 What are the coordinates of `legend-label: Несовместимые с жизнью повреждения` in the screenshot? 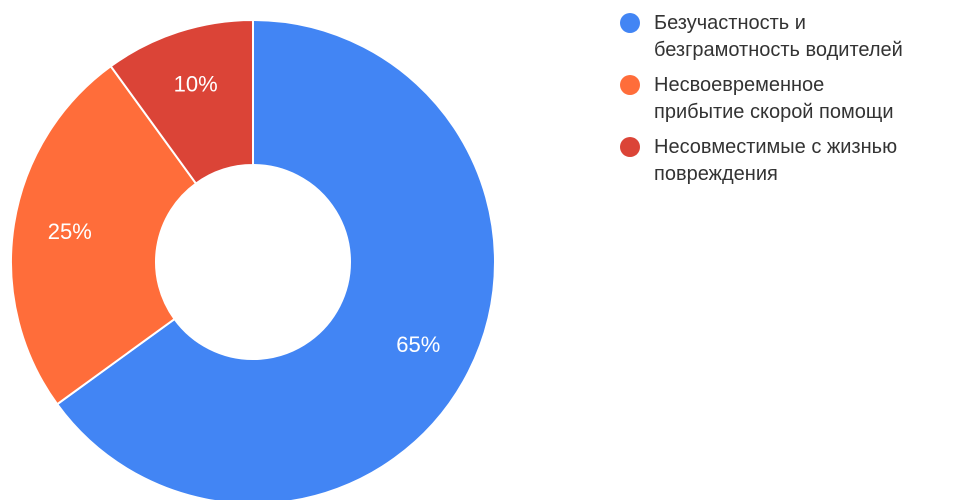 It's located at (776, 160).